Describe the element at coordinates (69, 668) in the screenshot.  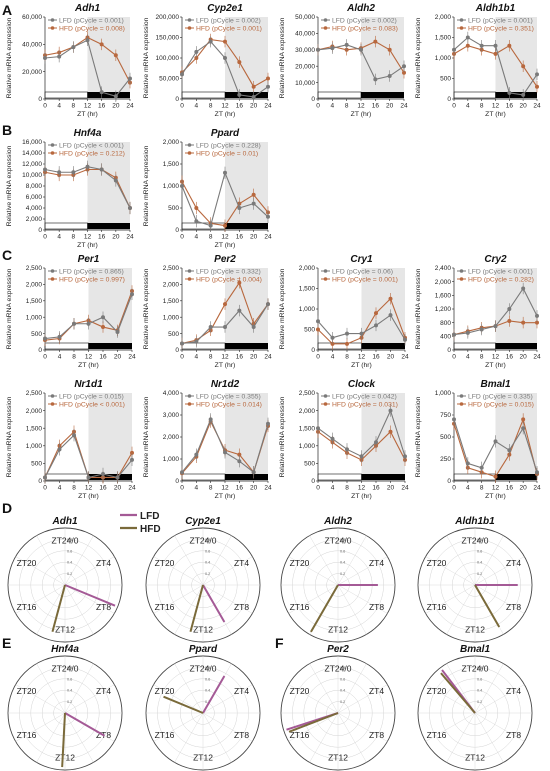
I see `polar-radial-label: 0.8` at that location.